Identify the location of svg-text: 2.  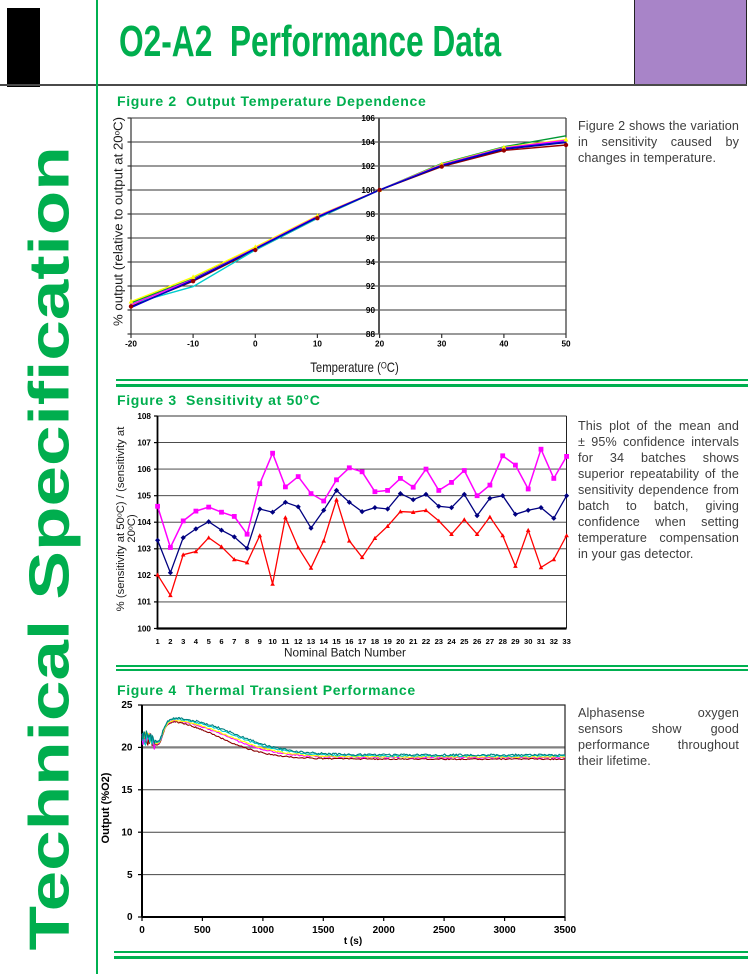
(170, 641).